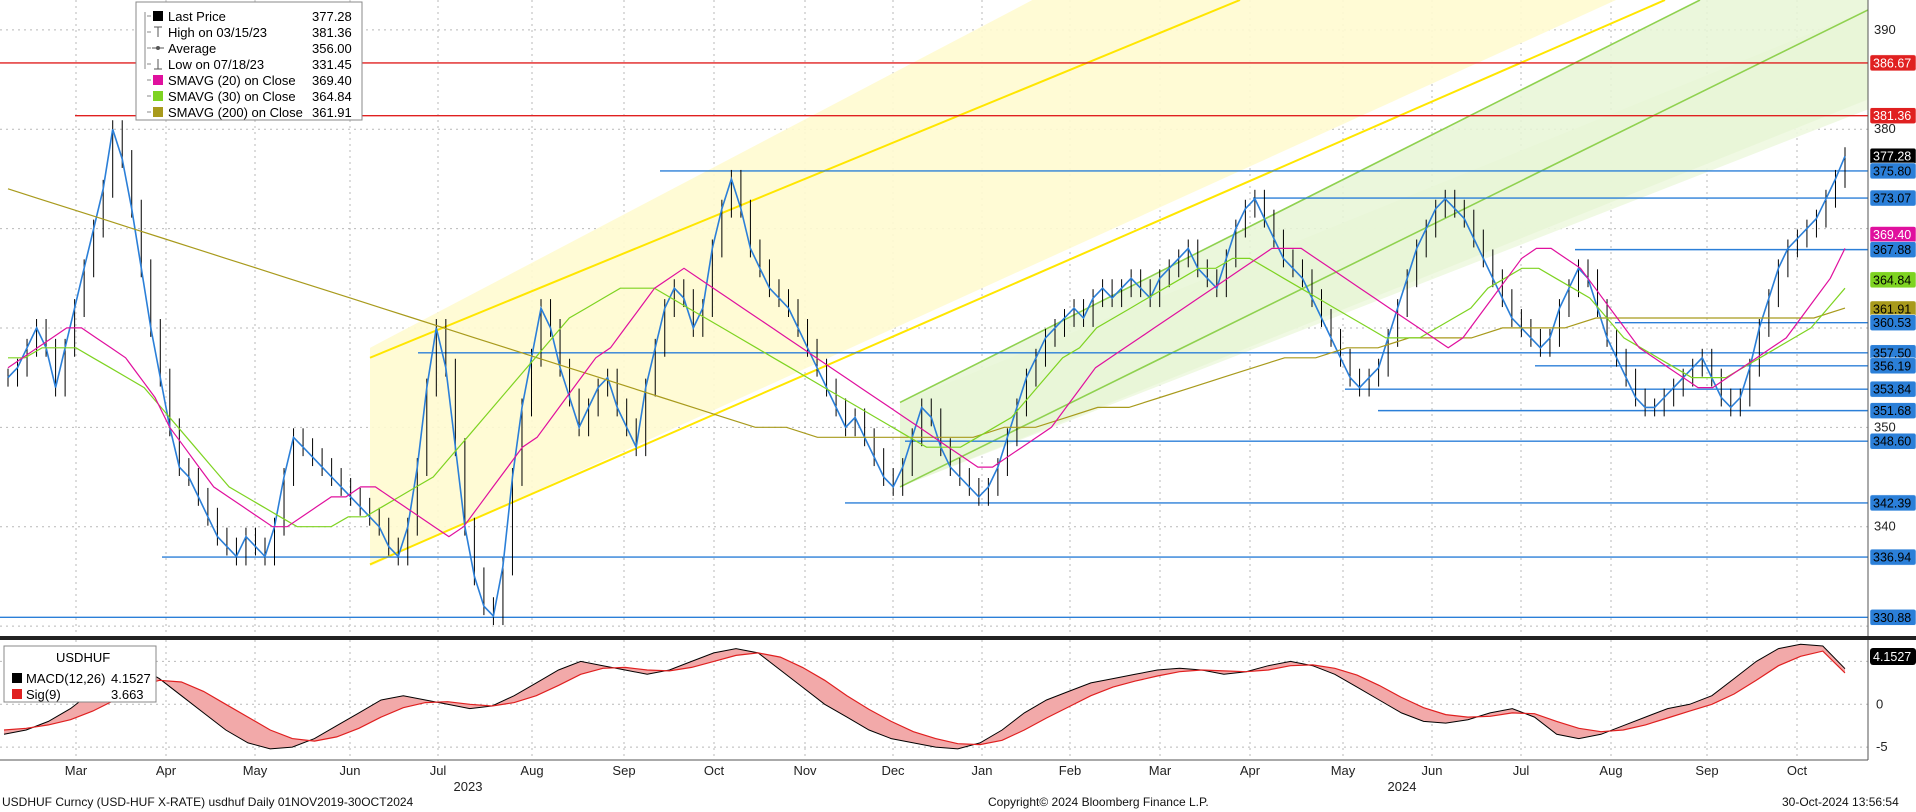  Describe the element at coordinates (1706, 770) in the screenshot. I see `x-month-label-18: Sep` at that location.